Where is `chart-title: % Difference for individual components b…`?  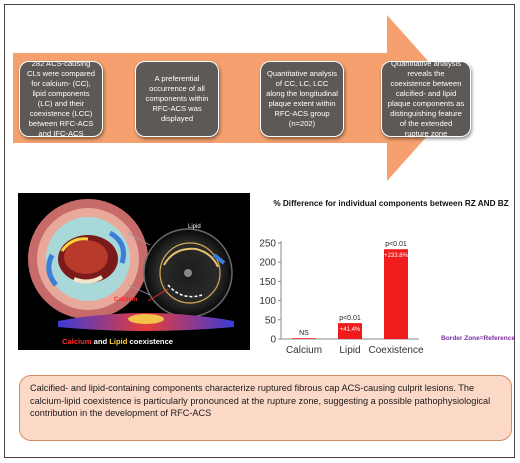
chart-title: % Difference for individual components b… is located at coordinates (391, 203).